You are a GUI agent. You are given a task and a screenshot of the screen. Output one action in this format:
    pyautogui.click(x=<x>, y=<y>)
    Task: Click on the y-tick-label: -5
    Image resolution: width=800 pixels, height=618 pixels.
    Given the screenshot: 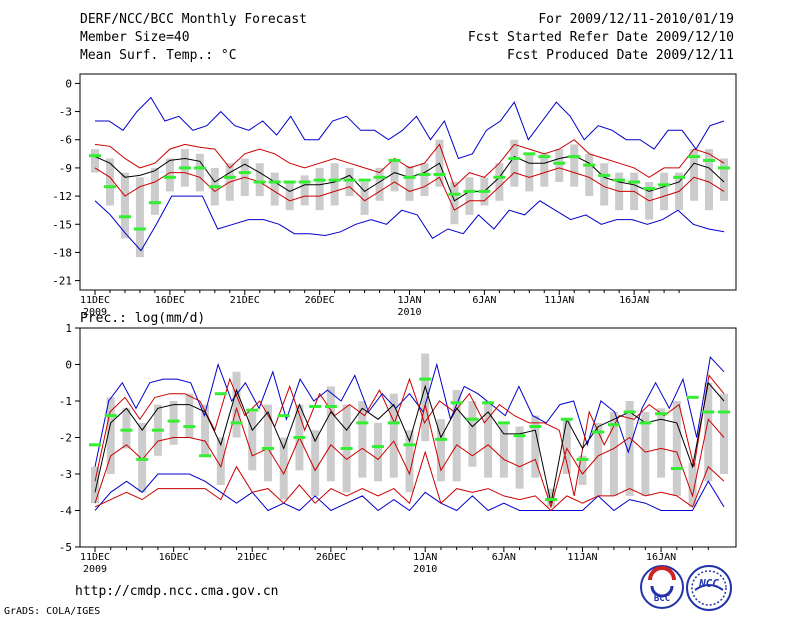 What is the action you would take?
    pyautogui.click(x=65, y=547)
    